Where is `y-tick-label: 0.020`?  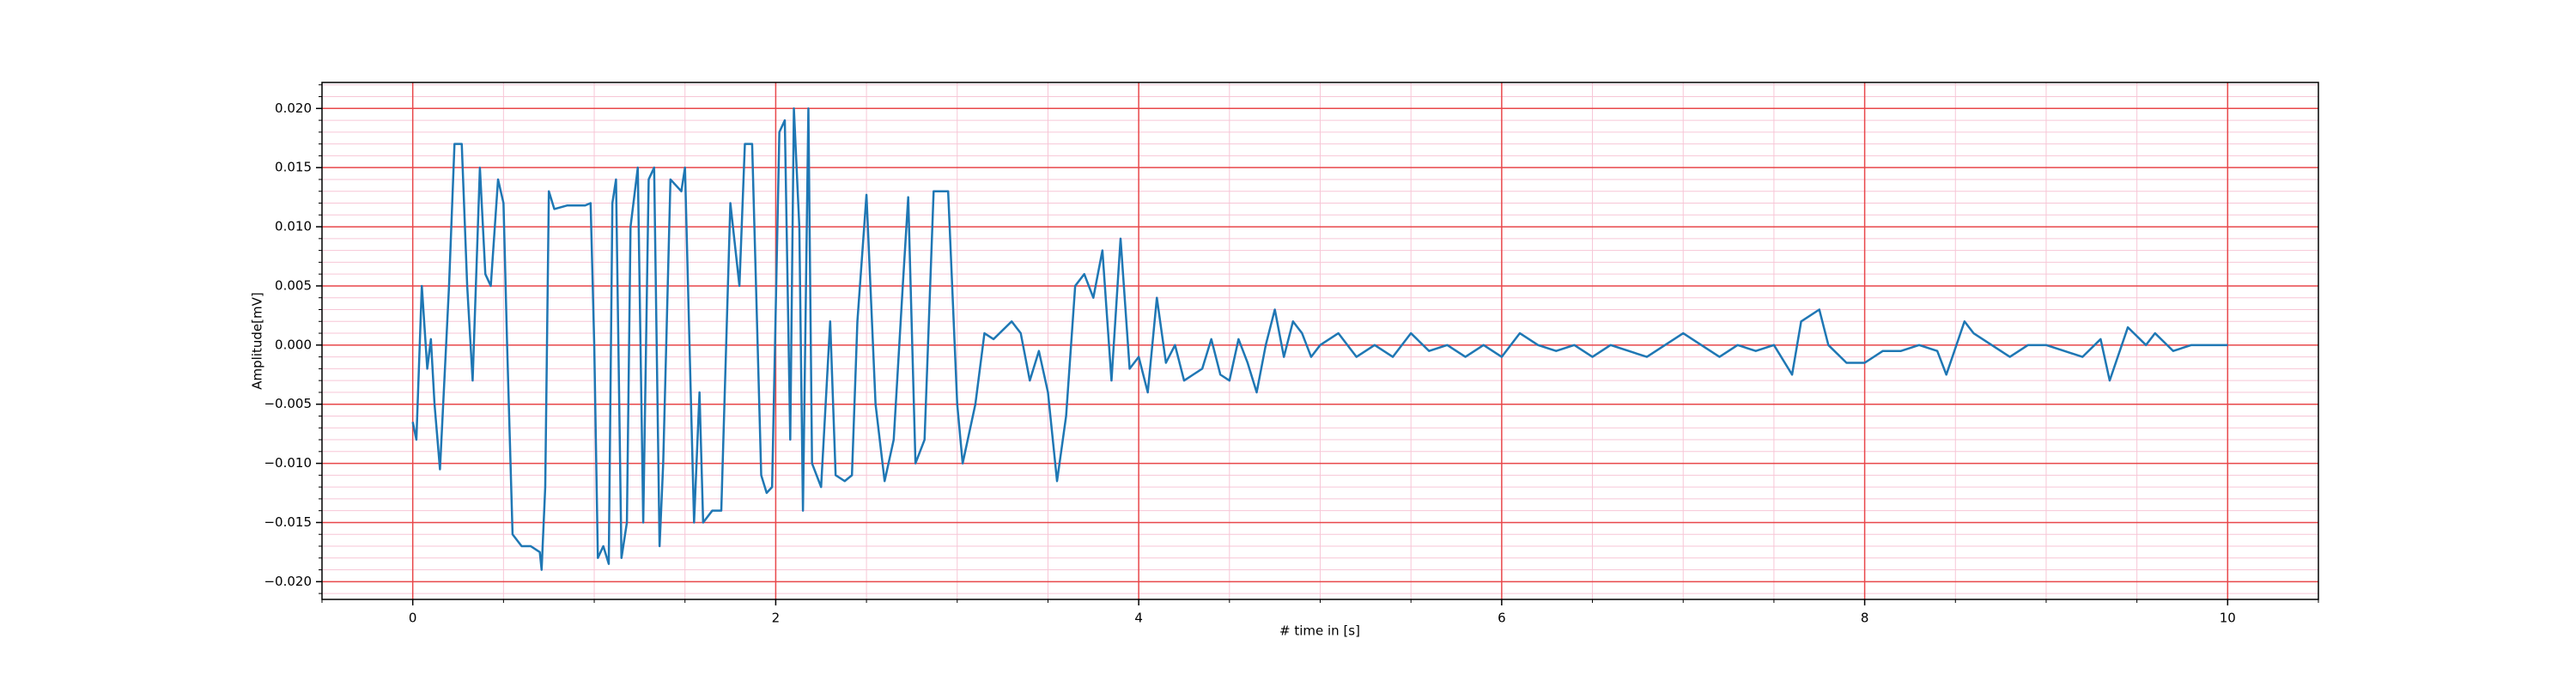
y-tick-label: 0.020 is located at coordinates (293, 108).